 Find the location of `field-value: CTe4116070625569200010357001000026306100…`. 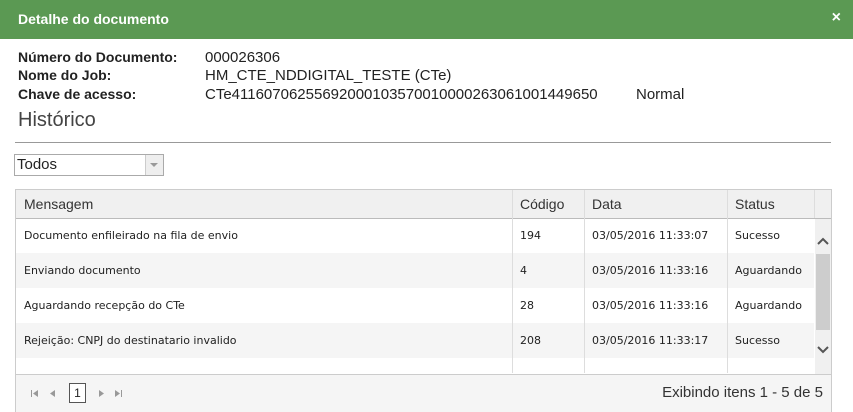

field-value: CTe4116070625569200010357001000026306100… is located at coordinates (401, 94).